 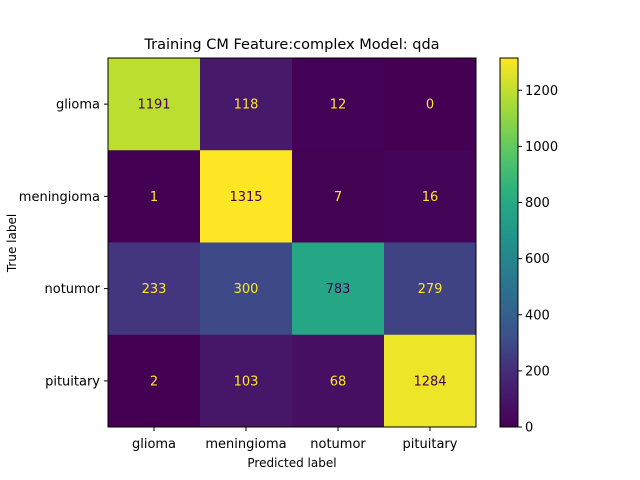 I want to click on cell-value-label: 0, so click(x=430, y=105).